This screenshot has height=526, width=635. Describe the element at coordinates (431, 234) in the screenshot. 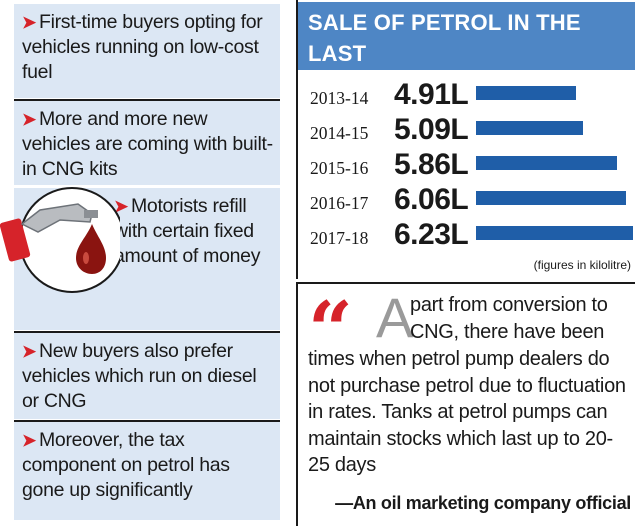

I see `value-label: 6.23L` at that location.